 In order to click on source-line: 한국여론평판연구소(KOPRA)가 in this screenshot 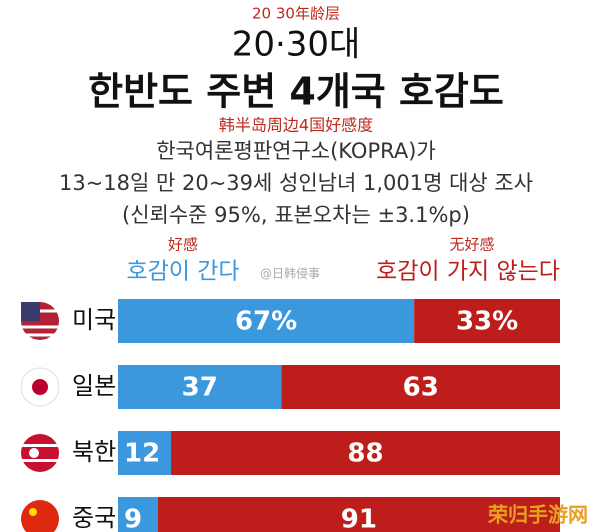, I will do `click(296, 151)`.